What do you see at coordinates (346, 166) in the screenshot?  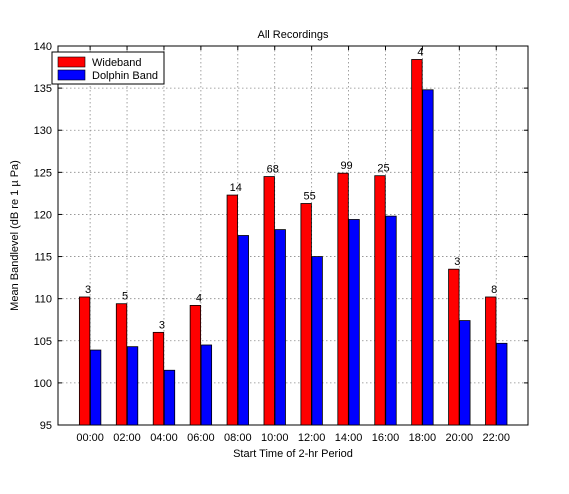 I see `count-label: 99` at bounding box center [346, 166].